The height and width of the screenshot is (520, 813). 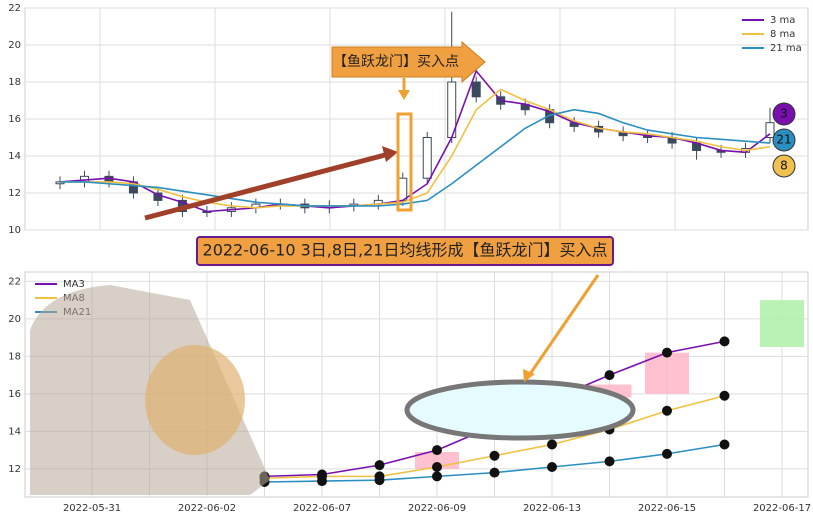 What do you see at coordinates (782, 34) in the screenshot?
I see `legend-label: 8 ma` at bounding box center [782, 34].